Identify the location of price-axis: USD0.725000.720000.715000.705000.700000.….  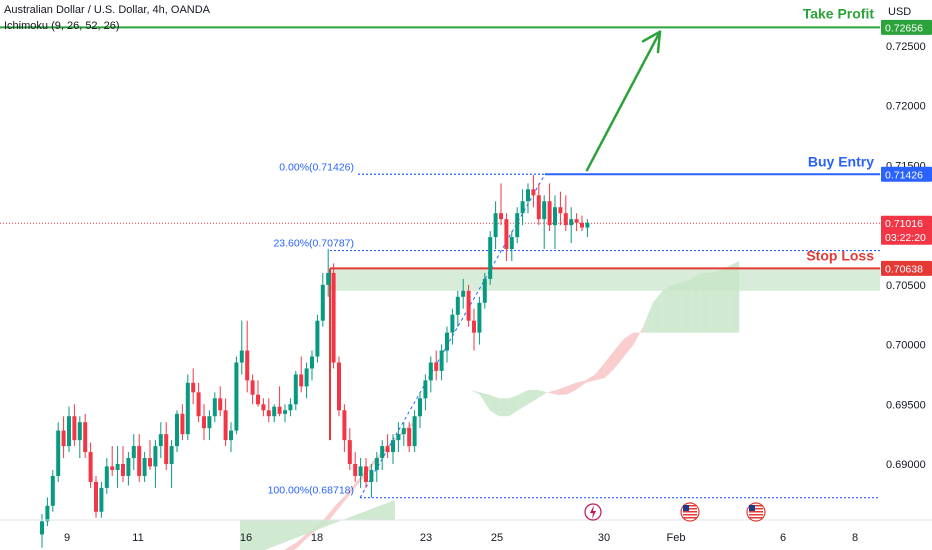
(906, 260).